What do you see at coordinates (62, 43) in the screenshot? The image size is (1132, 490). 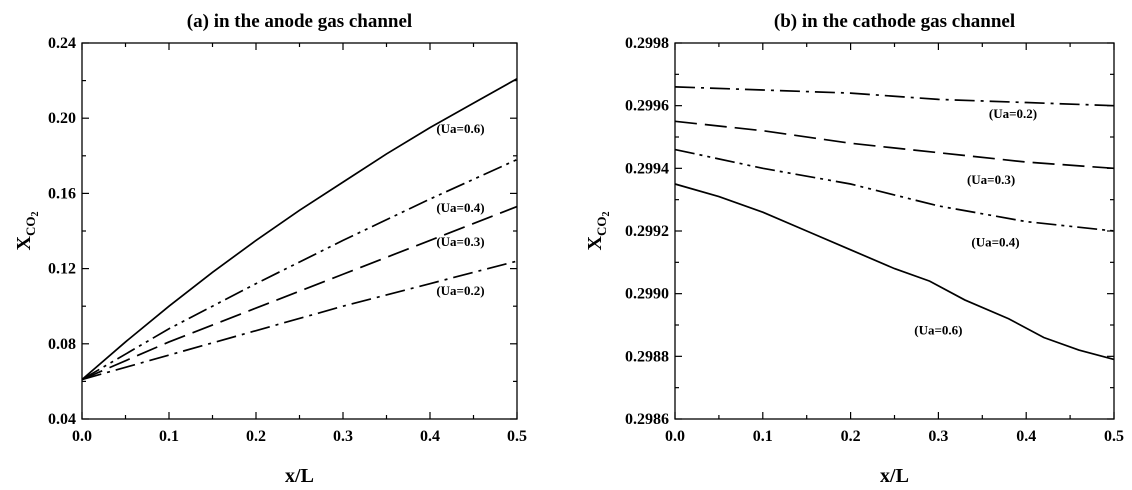 I see `y-tick-label: 0.24` at bounding box center [62, 43].